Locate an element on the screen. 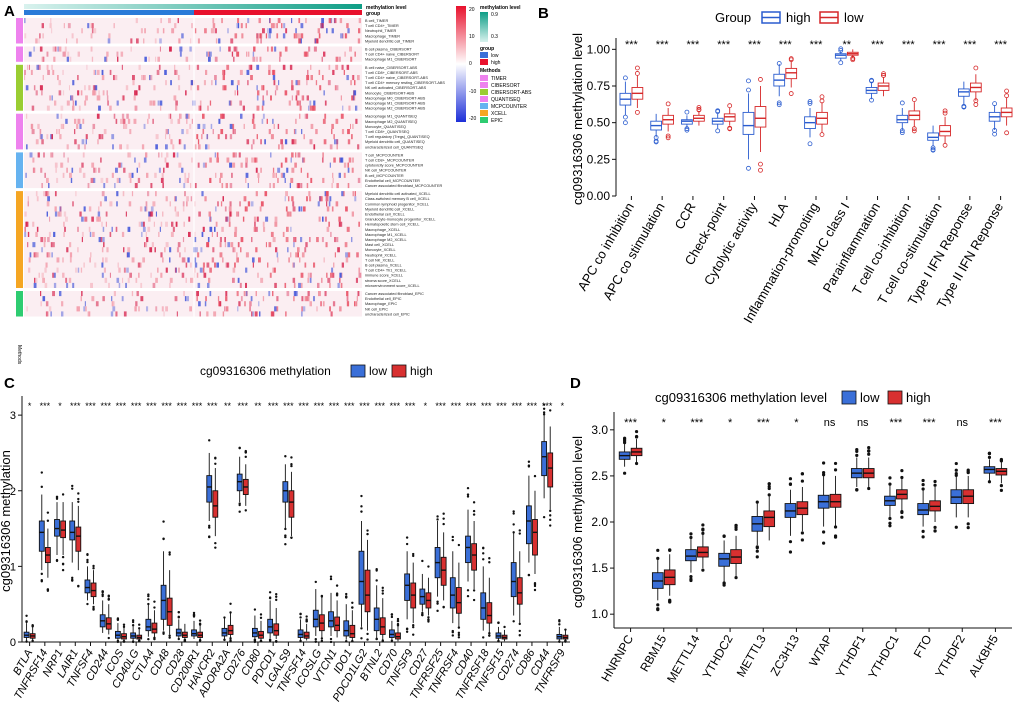 The width and height of the screenshot is (1024, 723). x-tick-label: METTL14 is located at coordinates (683, 658).